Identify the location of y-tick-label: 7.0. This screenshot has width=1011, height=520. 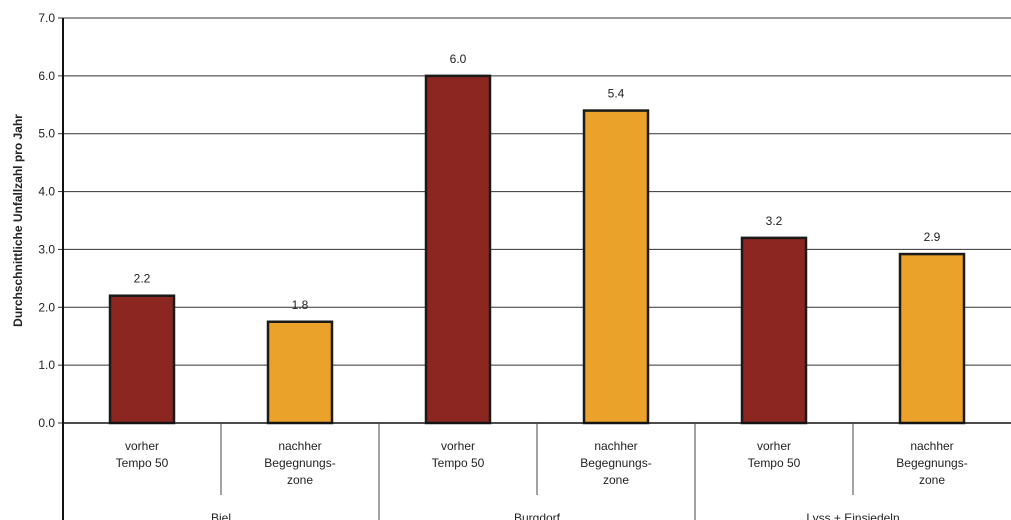
(46, 18).